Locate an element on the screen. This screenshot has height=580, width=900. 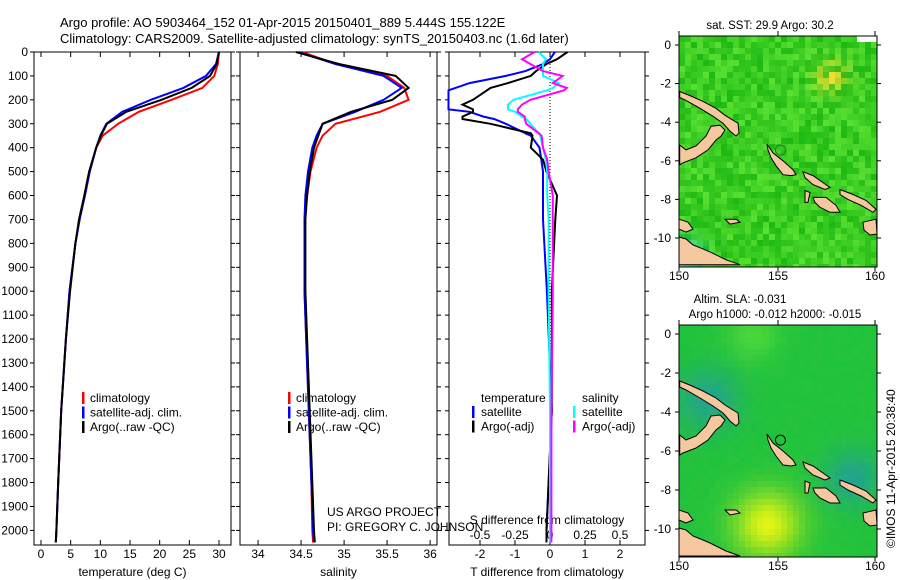
y-tick-label: 1000 is located at coordinates (14, 291).